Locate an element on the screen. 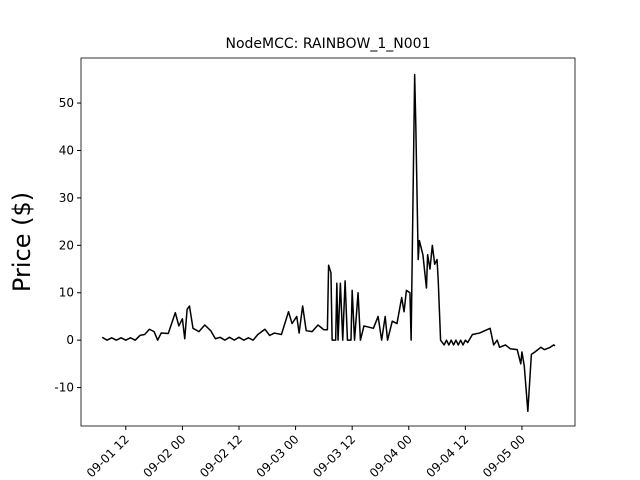  y-tick-label: 10 is located at coordinates (66, 293).